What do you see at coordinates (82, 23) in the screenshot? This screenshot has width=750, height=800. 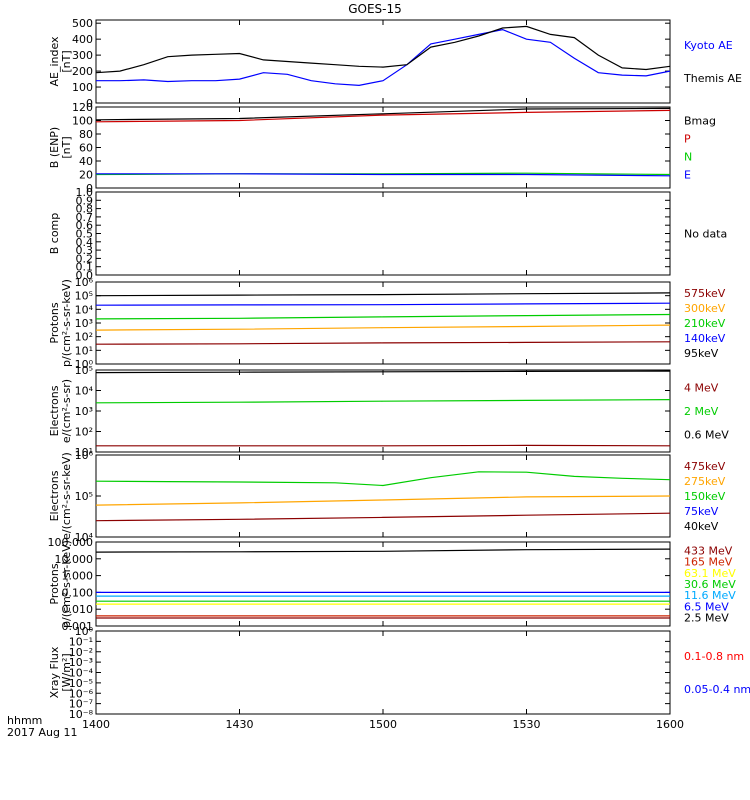 I see `y-tick-label: 500` at bounding box center [82, 23].